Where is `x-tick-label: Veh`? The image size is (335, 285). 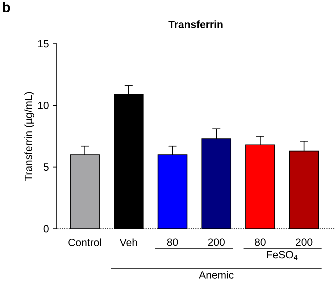 x-tick-label: Veh is located at coordinates (129, 242).